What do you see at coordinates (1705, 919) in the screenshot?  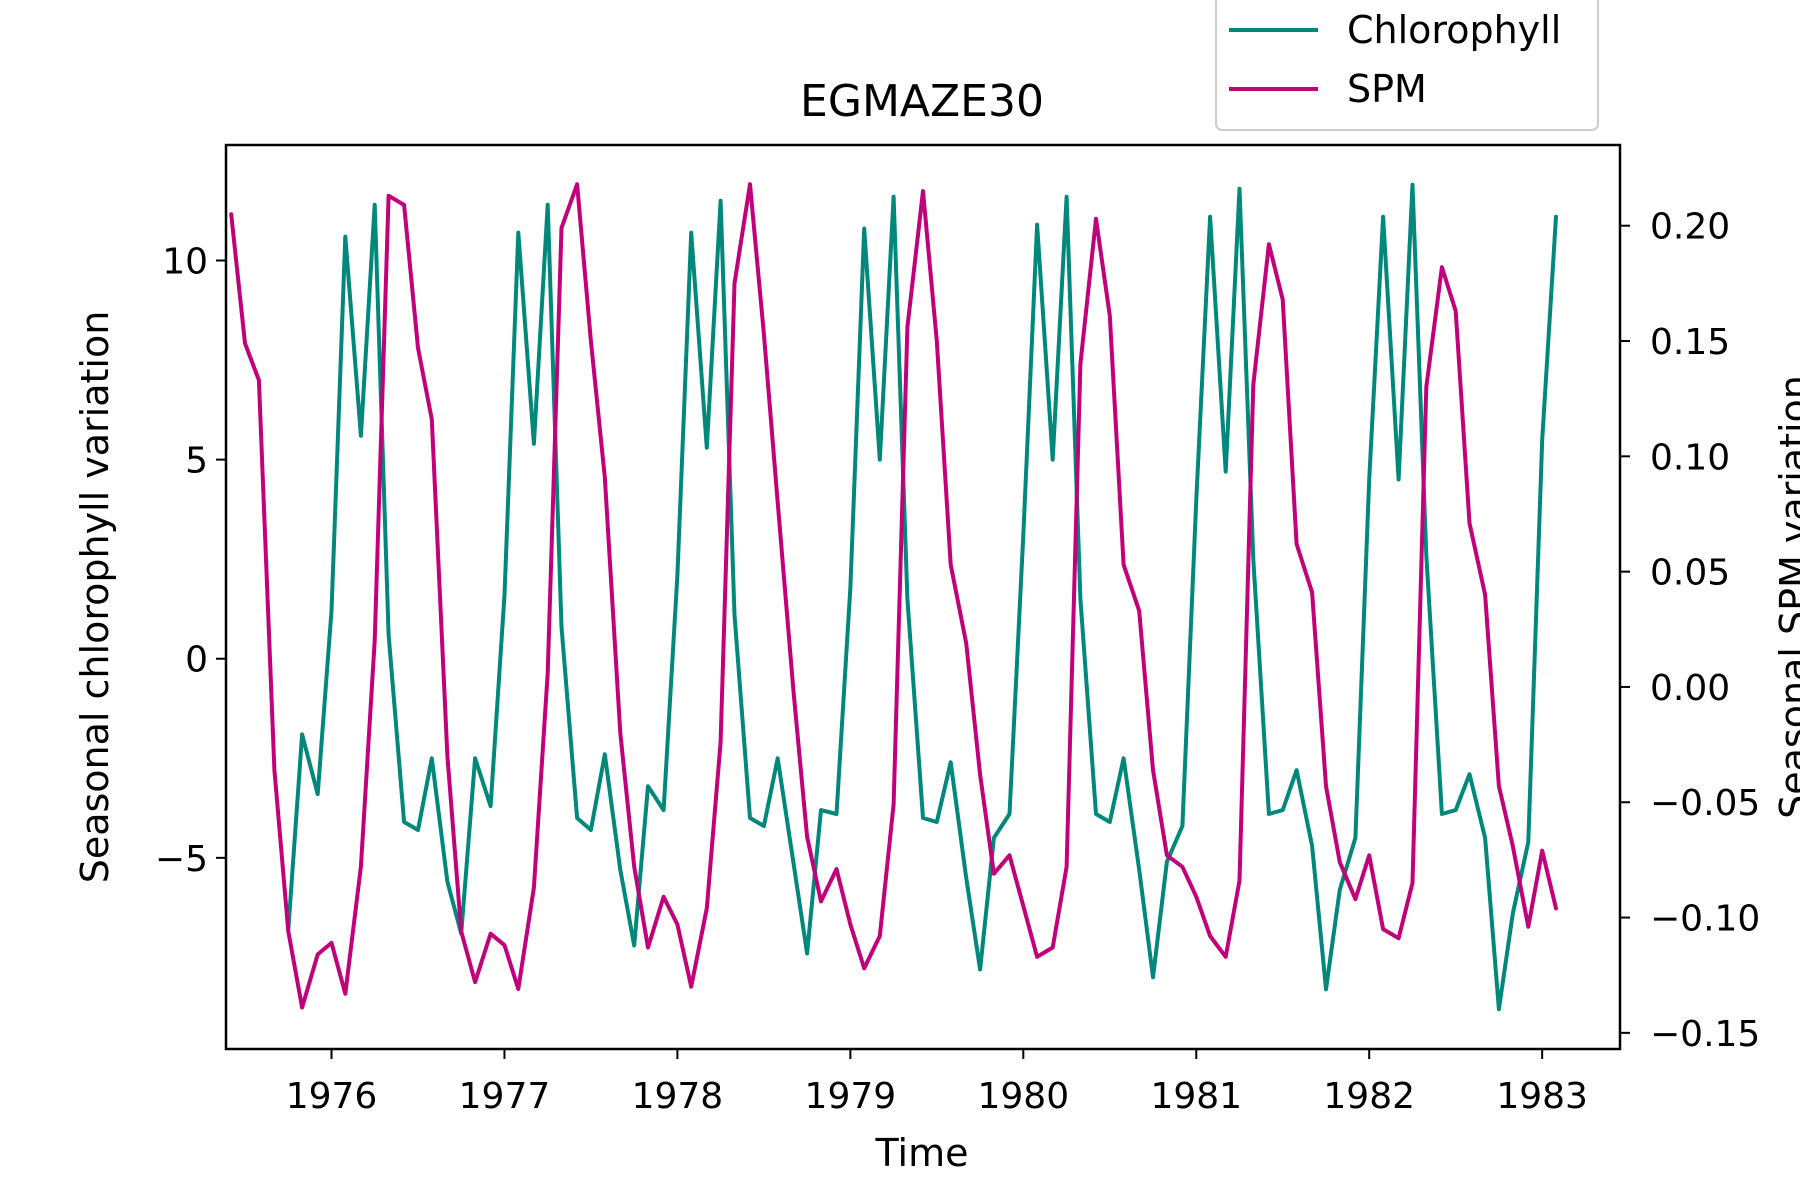 I see `y-right-tick-label: −0.10` at bounding box center [1705, 919].